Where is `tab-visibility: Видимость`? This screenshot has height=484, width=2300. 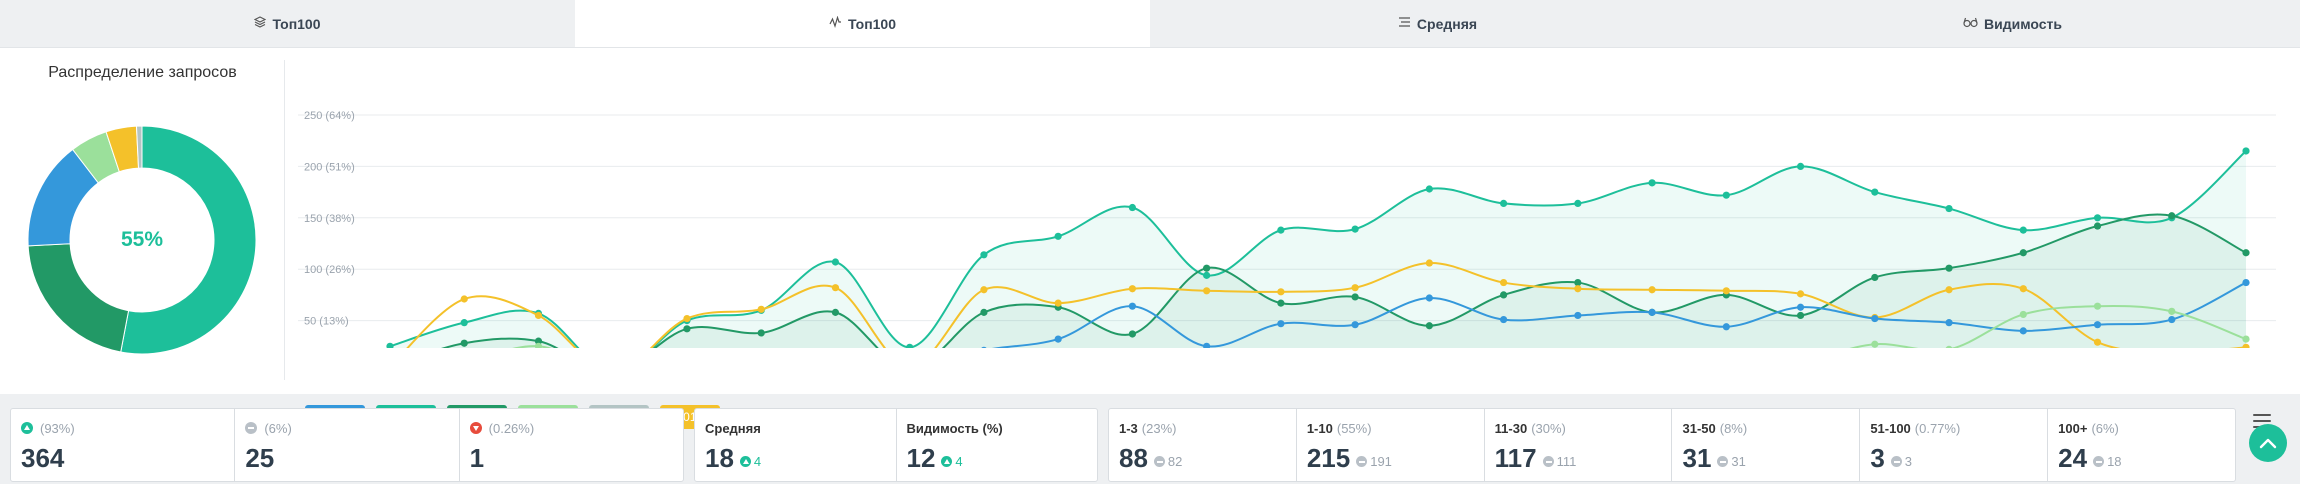
tab-visibility: Видимость is located at coordinates (2012, 23).